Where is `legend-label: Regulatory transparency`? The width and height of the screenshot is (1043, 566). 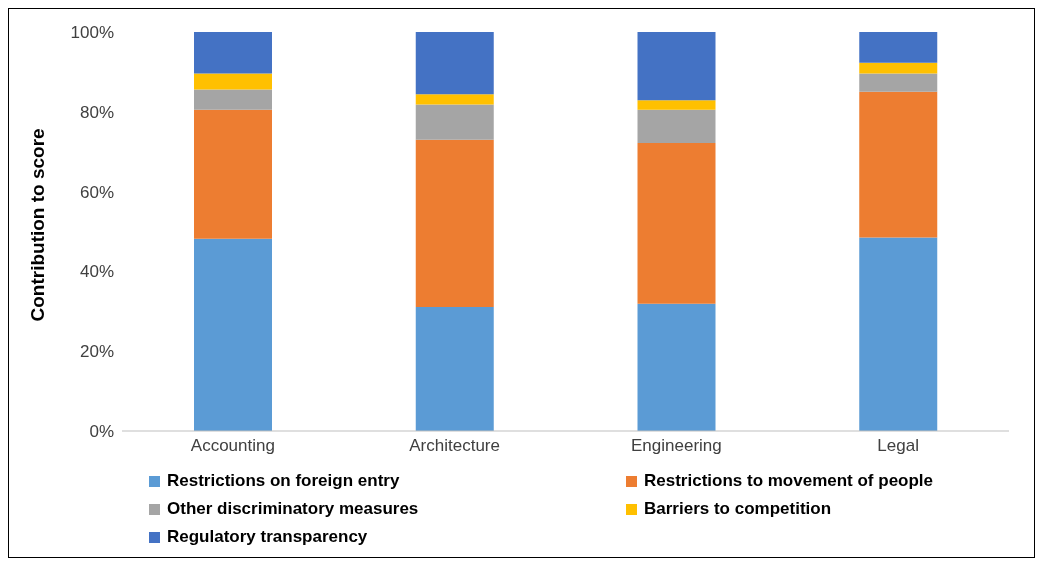 legend-label: Regulatory transparency is located at coordinates (267, 537).